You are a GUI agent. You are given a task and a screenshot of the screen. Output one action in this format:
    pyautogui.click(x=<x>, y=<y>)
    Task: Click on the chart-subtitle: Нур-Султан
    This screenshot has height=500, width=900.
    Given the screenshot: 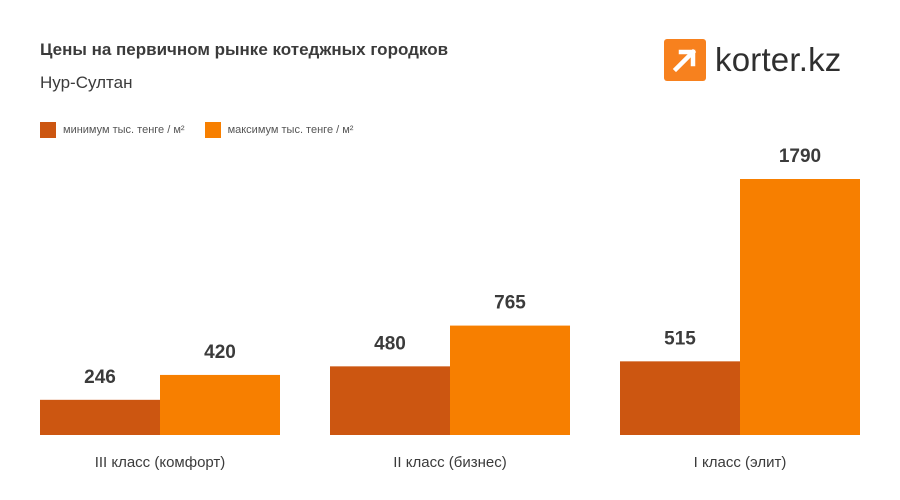 What is the action you would take?
    pyautogui.click(x=86, y=82)
    